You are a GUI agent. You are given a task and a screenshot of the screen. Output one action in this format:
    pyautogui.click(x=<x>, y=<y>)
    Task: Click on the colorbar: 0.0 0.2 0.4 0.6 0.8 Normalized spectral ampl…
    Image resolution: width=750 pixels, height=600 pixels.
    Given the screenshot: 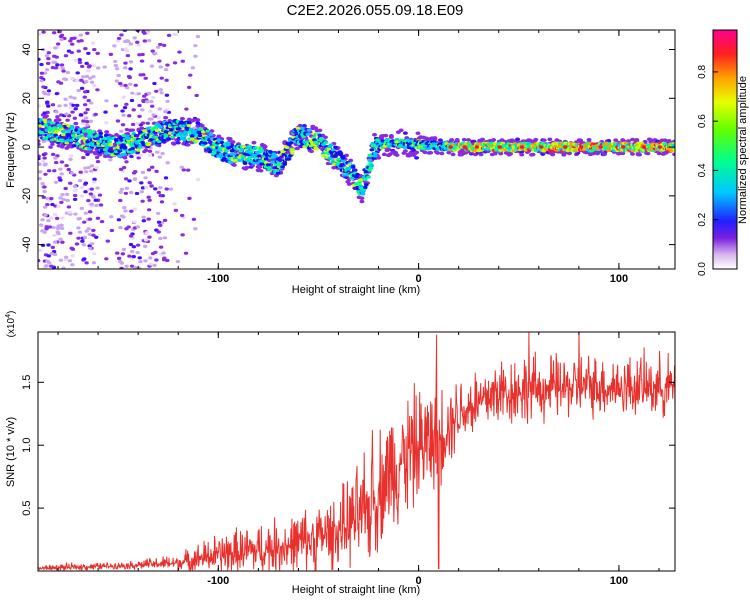 What is the action you would take?
    pyautogui.click(x=723, y=152)
    